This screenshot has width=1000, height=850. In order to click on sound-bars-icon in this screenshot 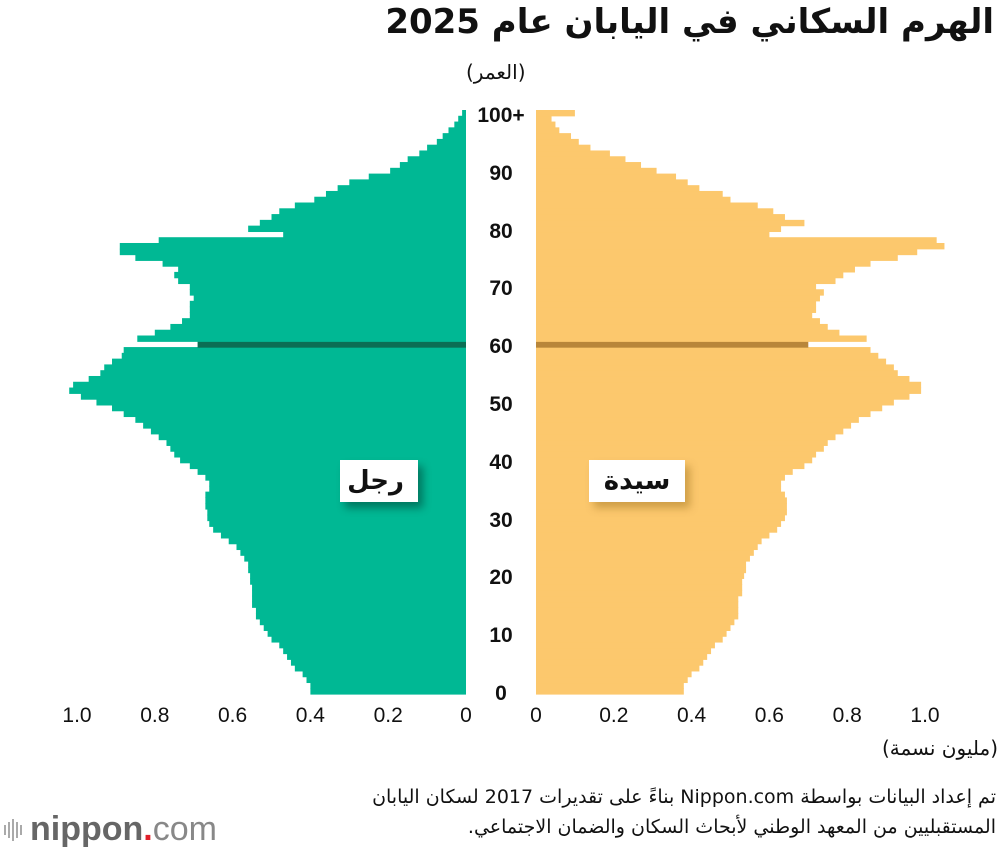, I will do `click(13, 829)`.